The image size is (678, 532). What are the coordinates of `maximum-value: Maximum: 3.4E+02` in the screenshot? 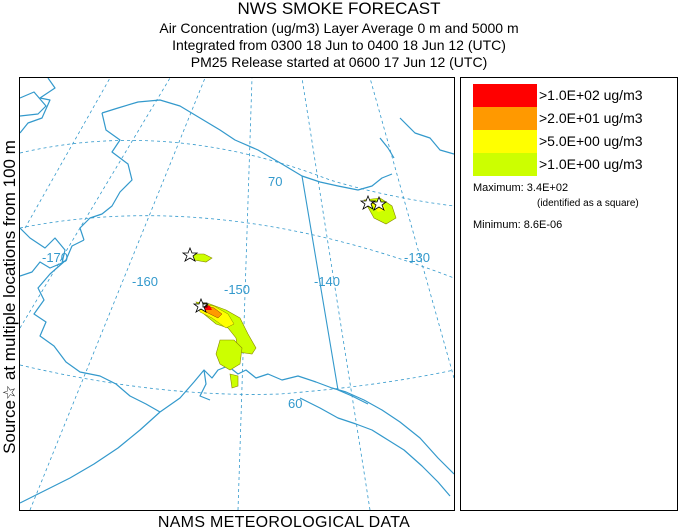 It's located at (521, 188).